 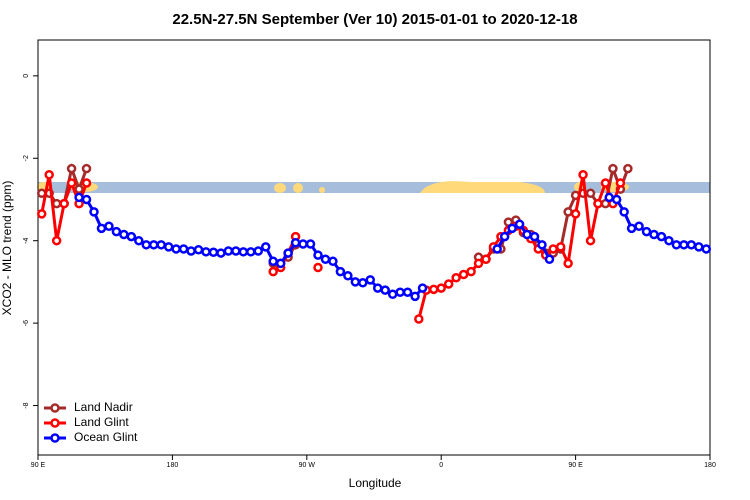 What do you see at coordinates (7, 248) in the screenshot?
I see `y-axis-label: XCO2 - MLO trend (ppm)` at bounding box center [7, 248].